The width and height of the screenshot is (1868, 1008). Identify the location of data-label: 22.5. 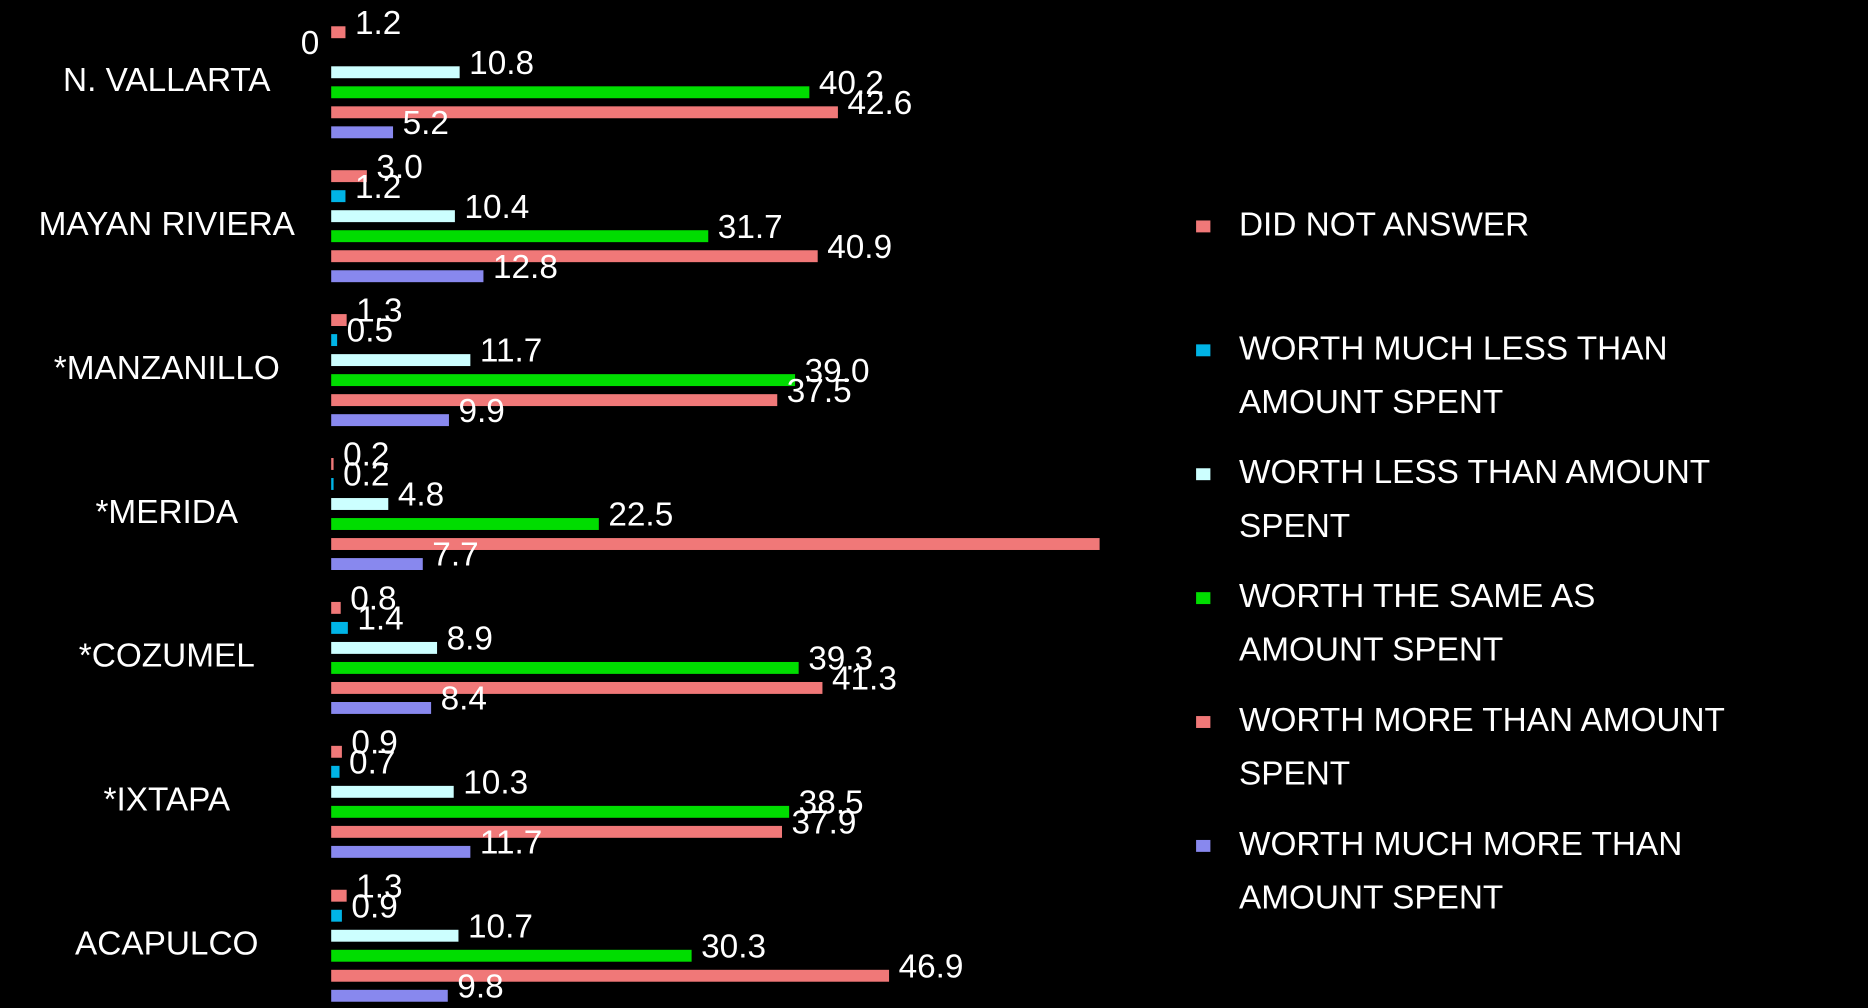
(640, 515).